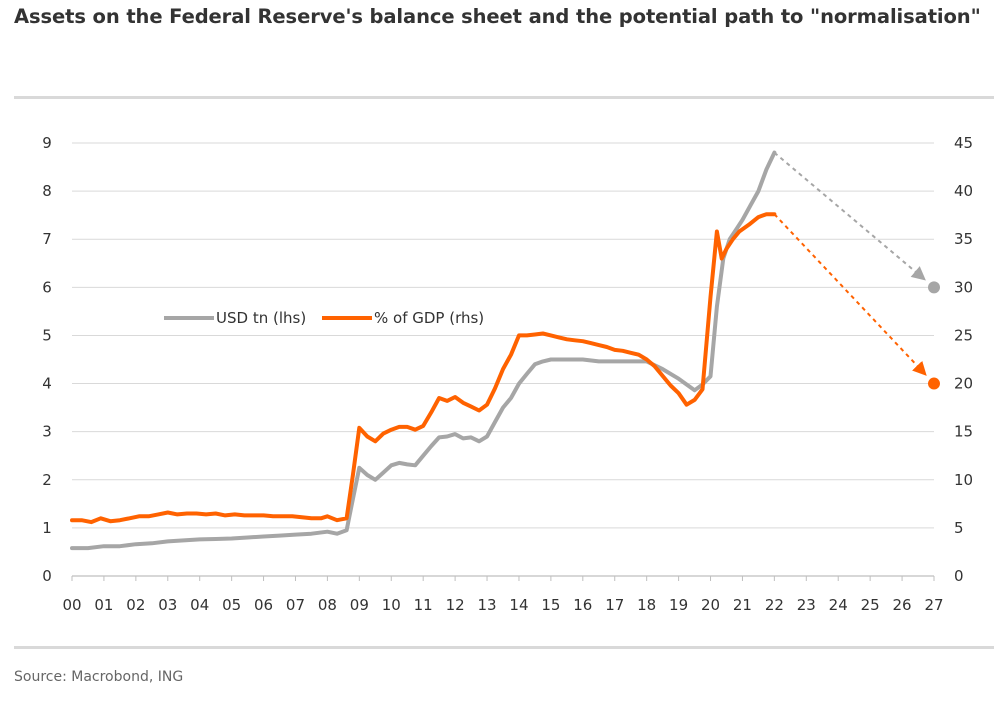 The height and width of the screenshot is (702, 996). What do you see at coordinates (959, 576) in the screenshot?
I see `right-tick-label: 0` at bounding box center [959, 576].